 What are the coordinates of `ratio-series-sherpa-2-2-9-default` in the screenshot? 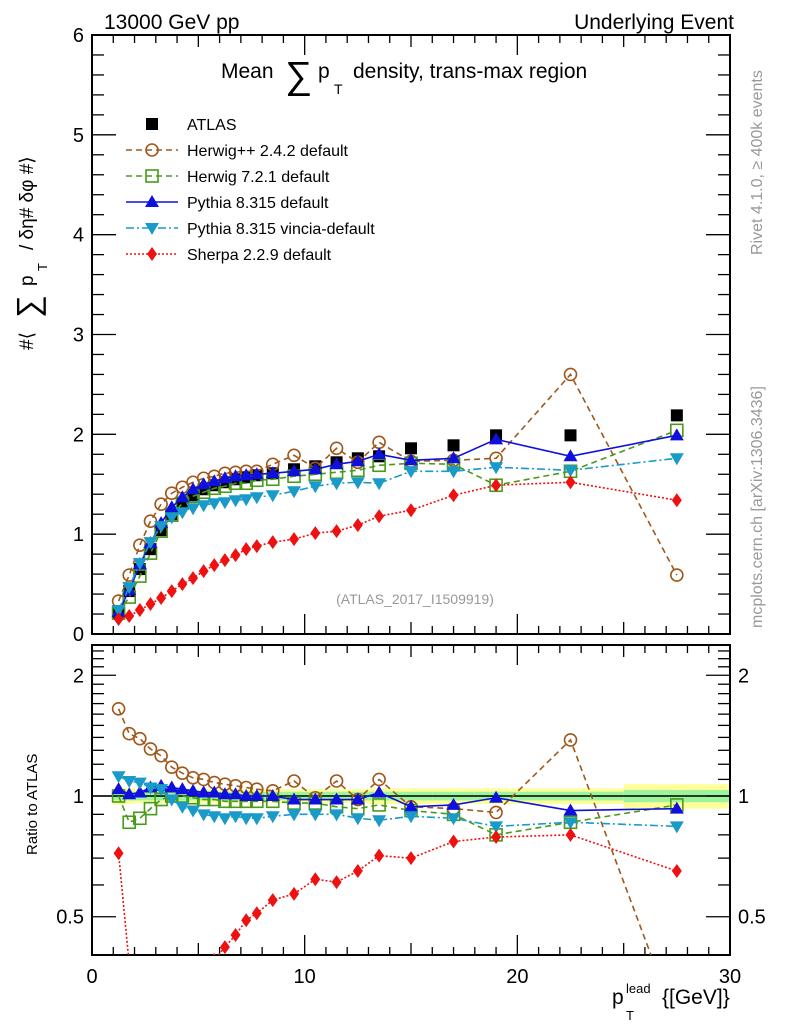 It's located at (397, 911).